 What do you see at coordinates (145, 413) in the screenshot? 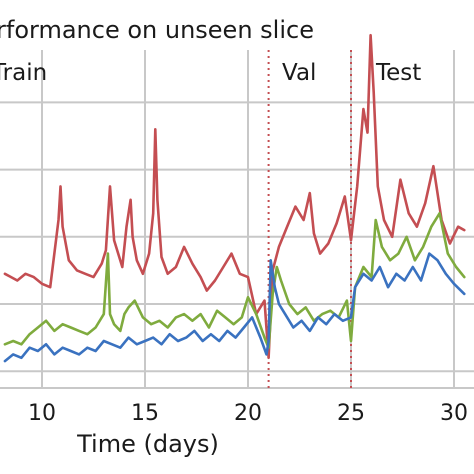
I see `x-tick-label-15: 15` at bounding box center [145, 413].